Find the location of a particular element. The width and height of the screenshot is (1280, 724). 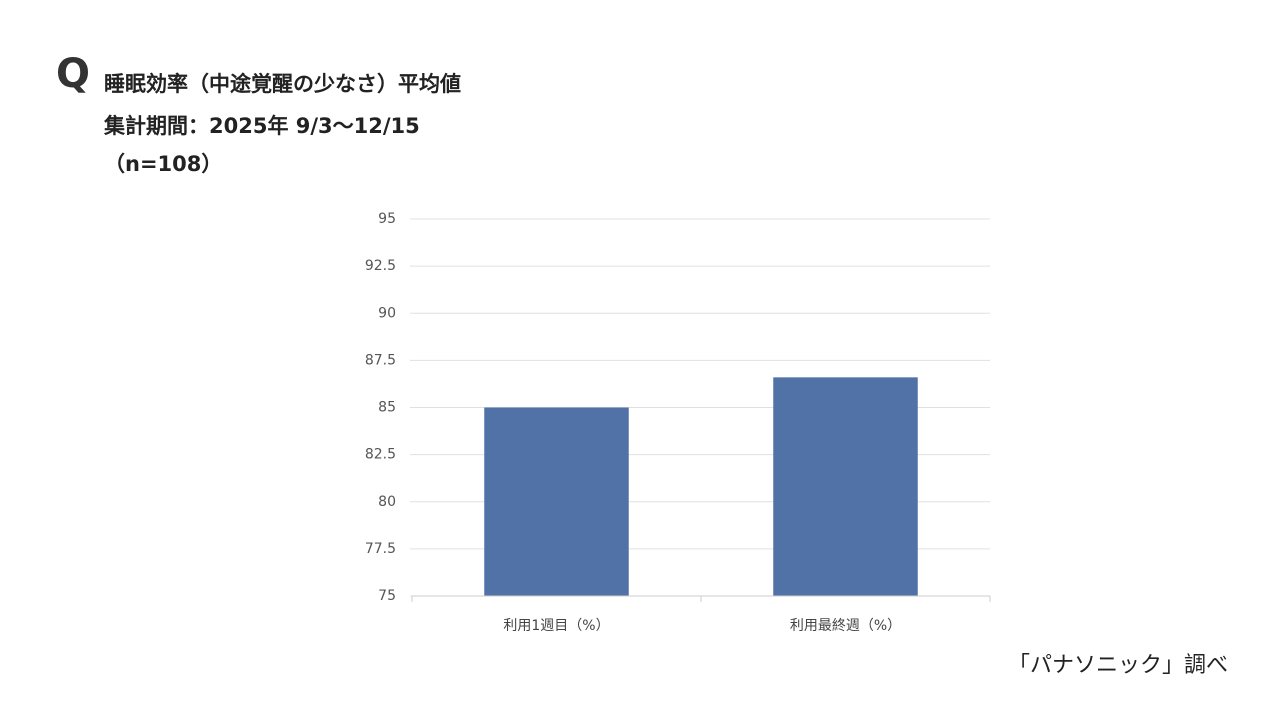

y-tick-label: 77.5 is located at coordinates (380, 549).